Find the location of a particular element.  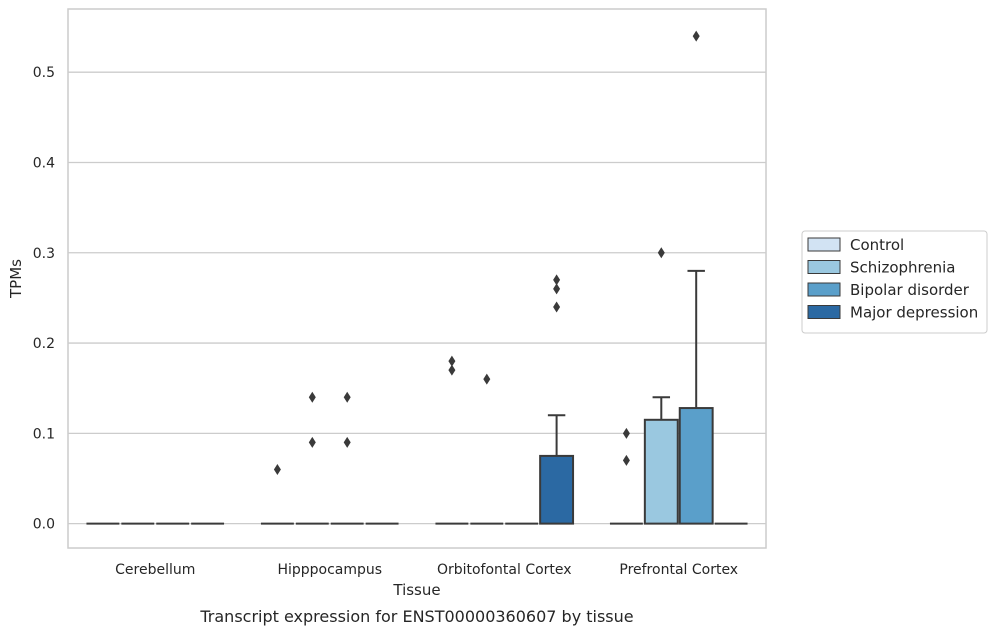

x-axis-title: Tissue is located at coordinates (416, 590).